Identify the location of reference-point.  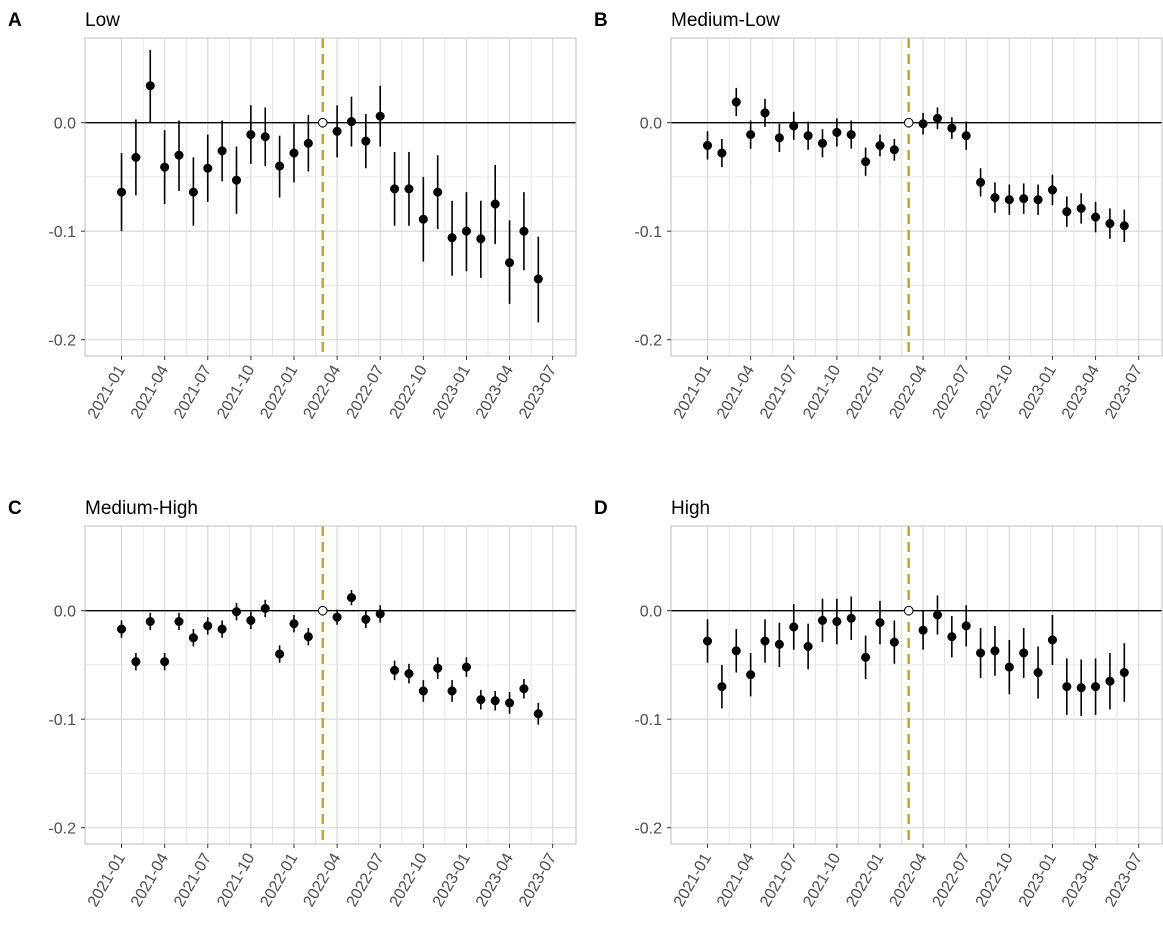
(322, 122).